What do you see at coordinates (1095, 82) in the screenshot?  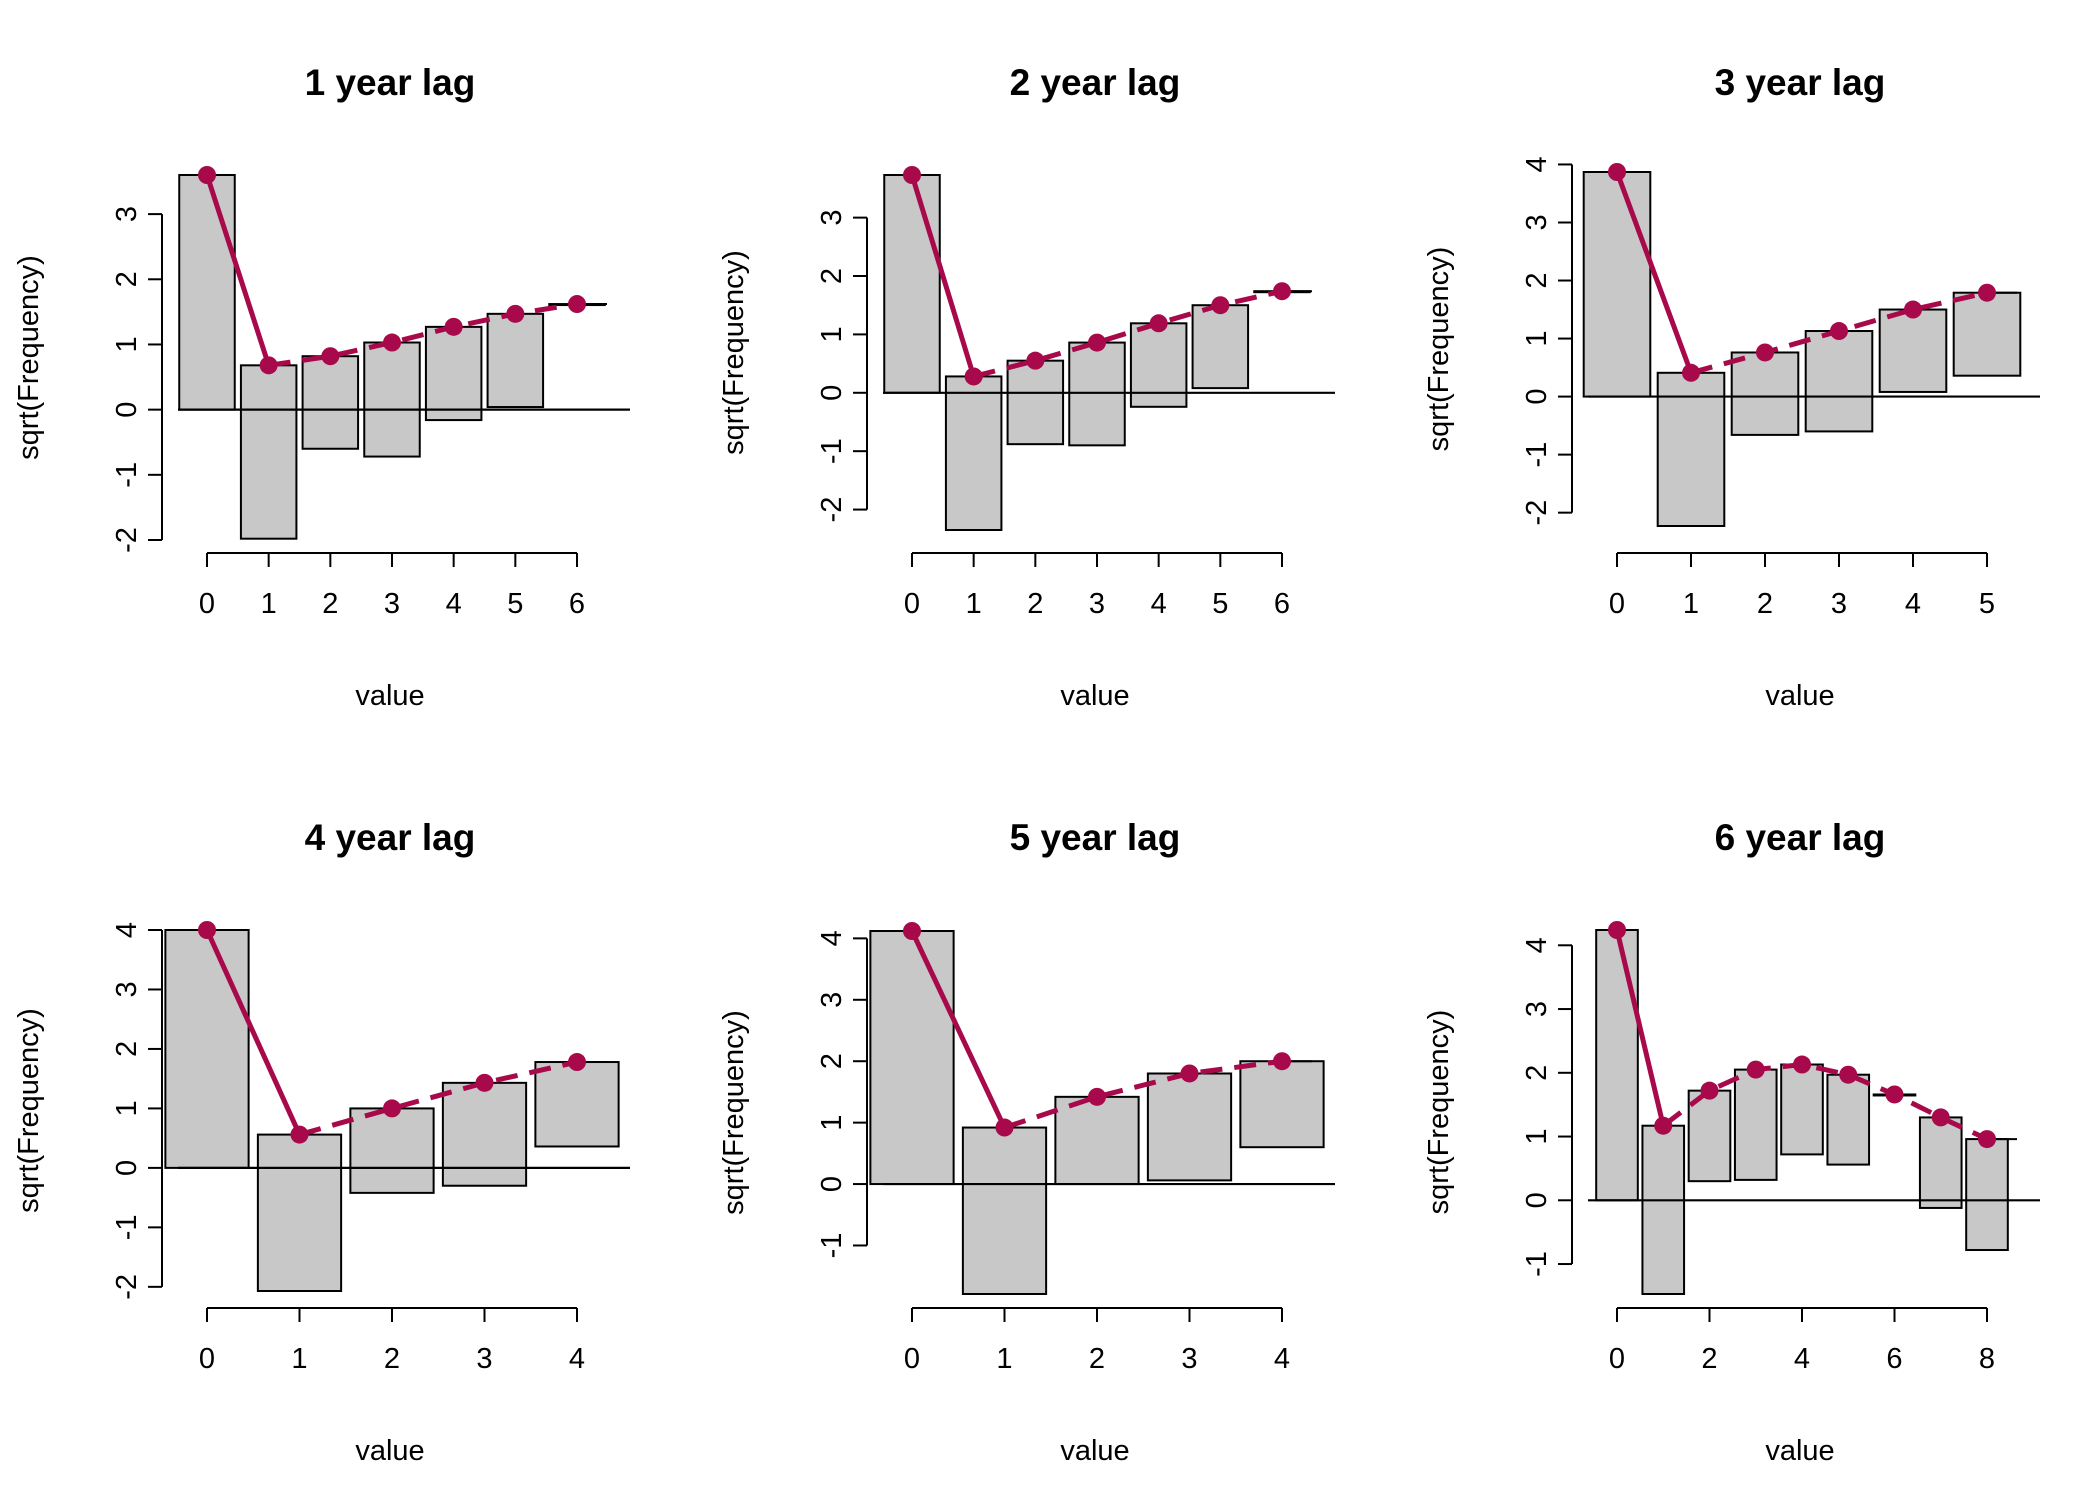 I see `panel-title: 2 year lag` at bounding box center [1095, 82].